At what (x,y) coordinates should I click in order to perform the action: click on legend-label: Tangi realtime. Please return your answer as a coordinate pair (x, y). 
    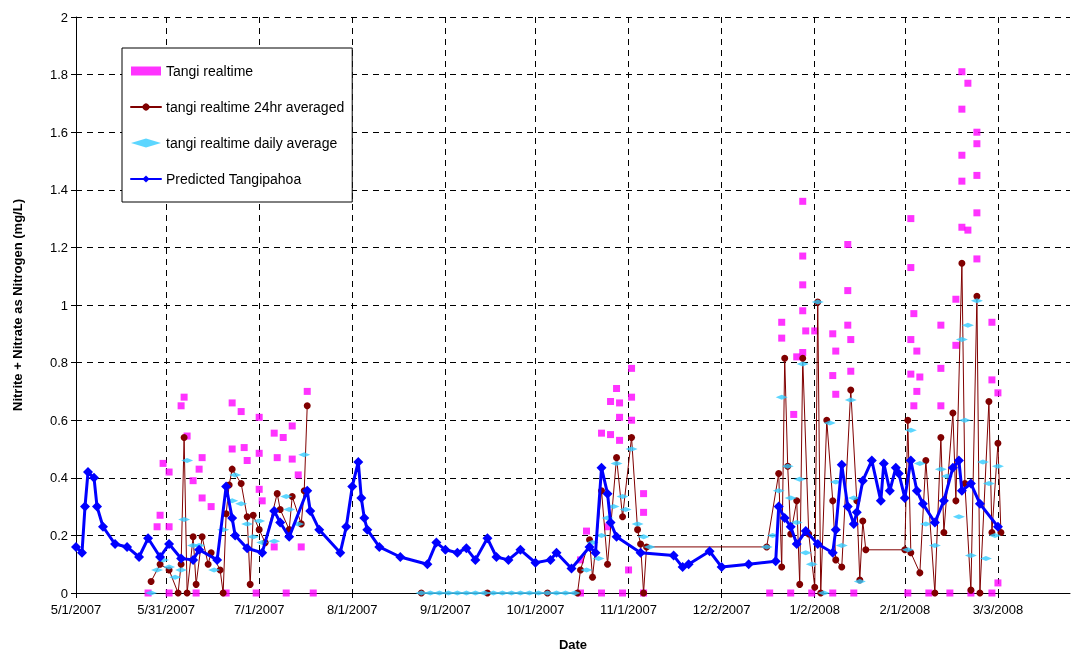
    Looking at the image, I should click on (210, 71).